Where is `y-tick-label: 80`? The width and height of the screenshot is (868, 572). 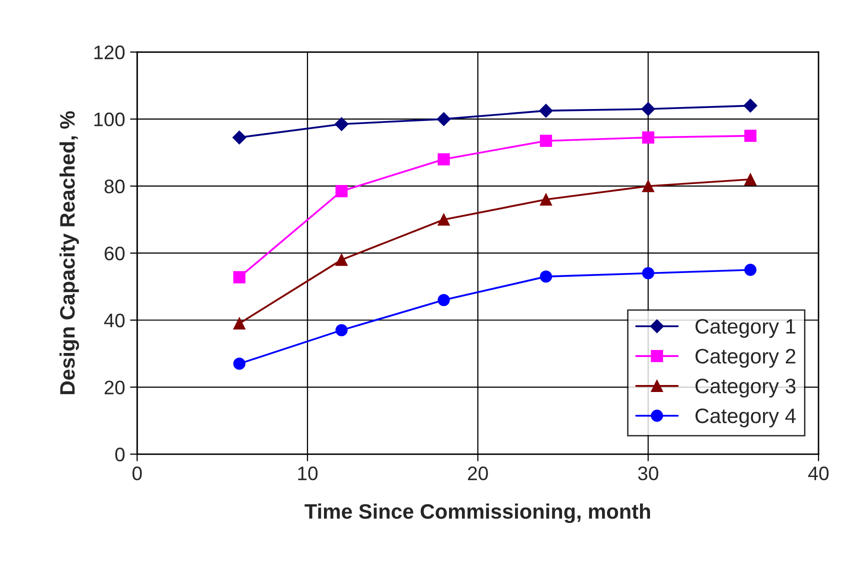 y-tick-label: 80 is located at coordinates (114, 187).